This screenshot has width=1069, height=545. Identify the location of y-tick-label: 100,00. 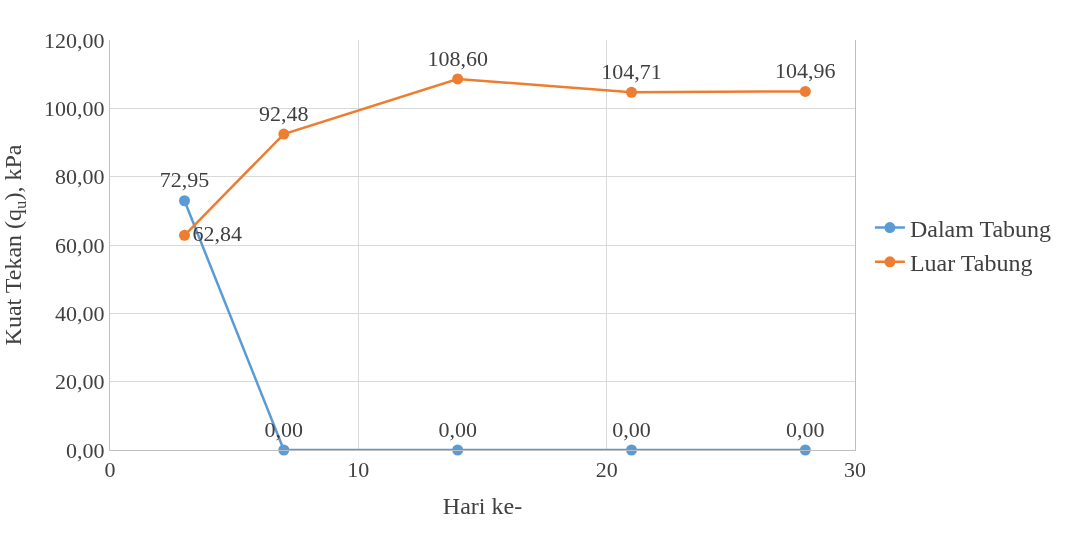
(74, 109).